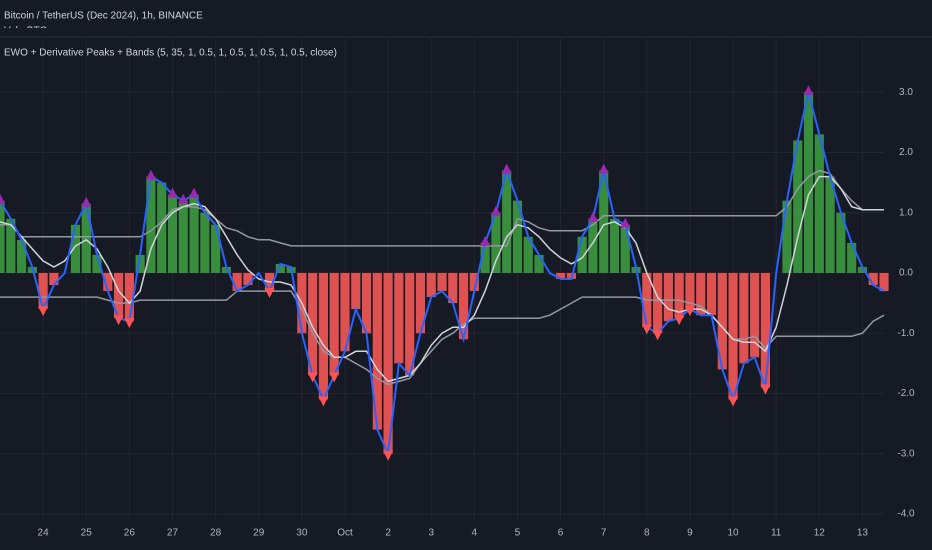  I want to click on x-tick-label: 7, so click(604, 533).